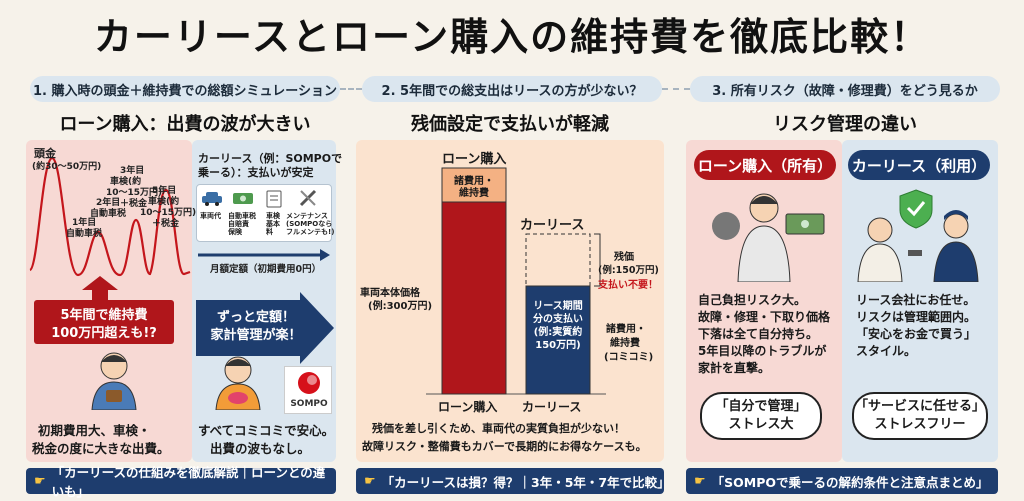  What do you see at coordinates (512, 37) in the screenshot?
I see `page-title: カーリースとローン購入の維持費を徹底比較！` at bounding box center [512, 37].